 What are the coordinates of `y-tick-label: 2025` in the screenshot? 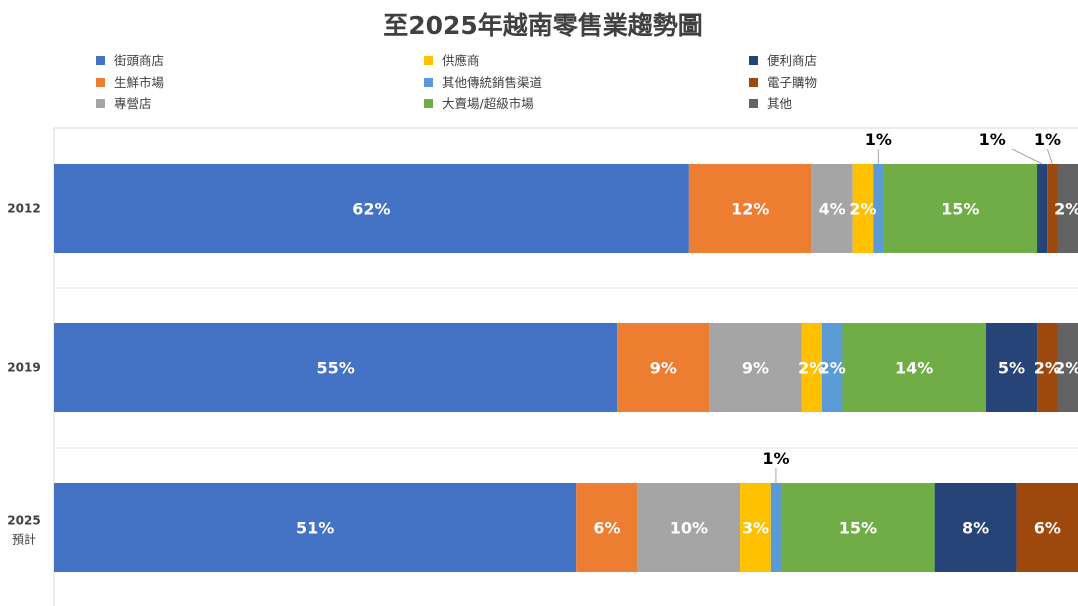 It's located at (23, 521).